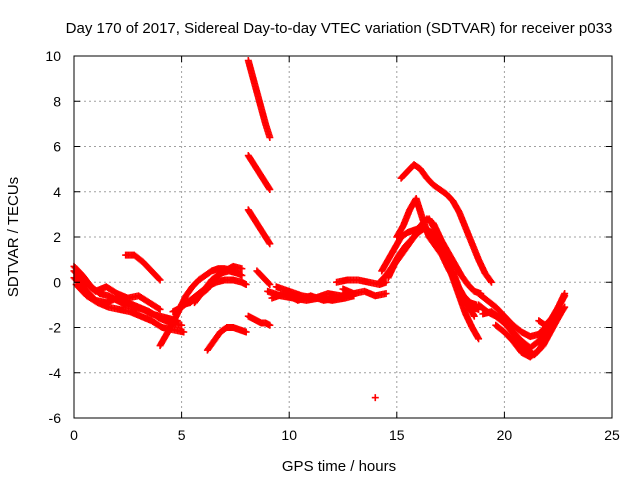 The height and width of the screenshot is (480, 640). What do you see at coordinates (13, 237) in the screenshot?
I see `y-axis-label: SDTVAR / TECUs` at bounding box center [13, 237].